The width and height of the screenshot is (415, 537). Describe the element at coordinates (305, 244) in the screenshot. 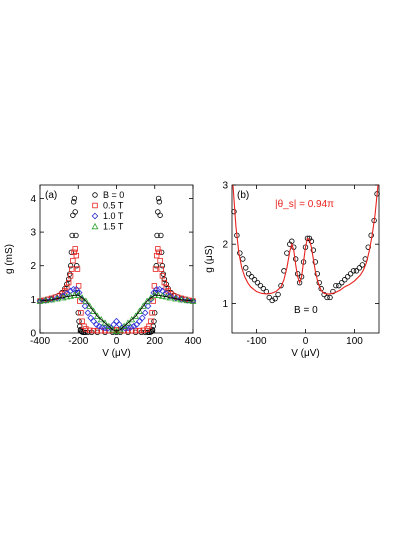

I see `panel-b-plot` at that location.